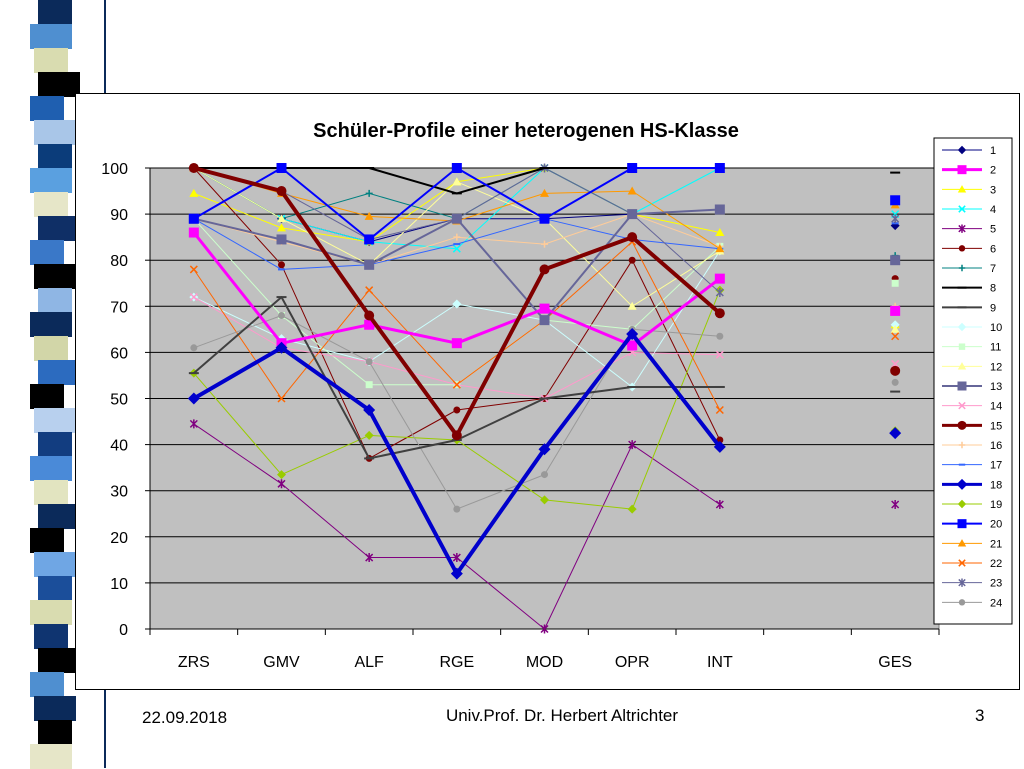 The height and width of the screenshot is (769, 1024). I want to click on y-tick-label: 80, so click(119, 261).